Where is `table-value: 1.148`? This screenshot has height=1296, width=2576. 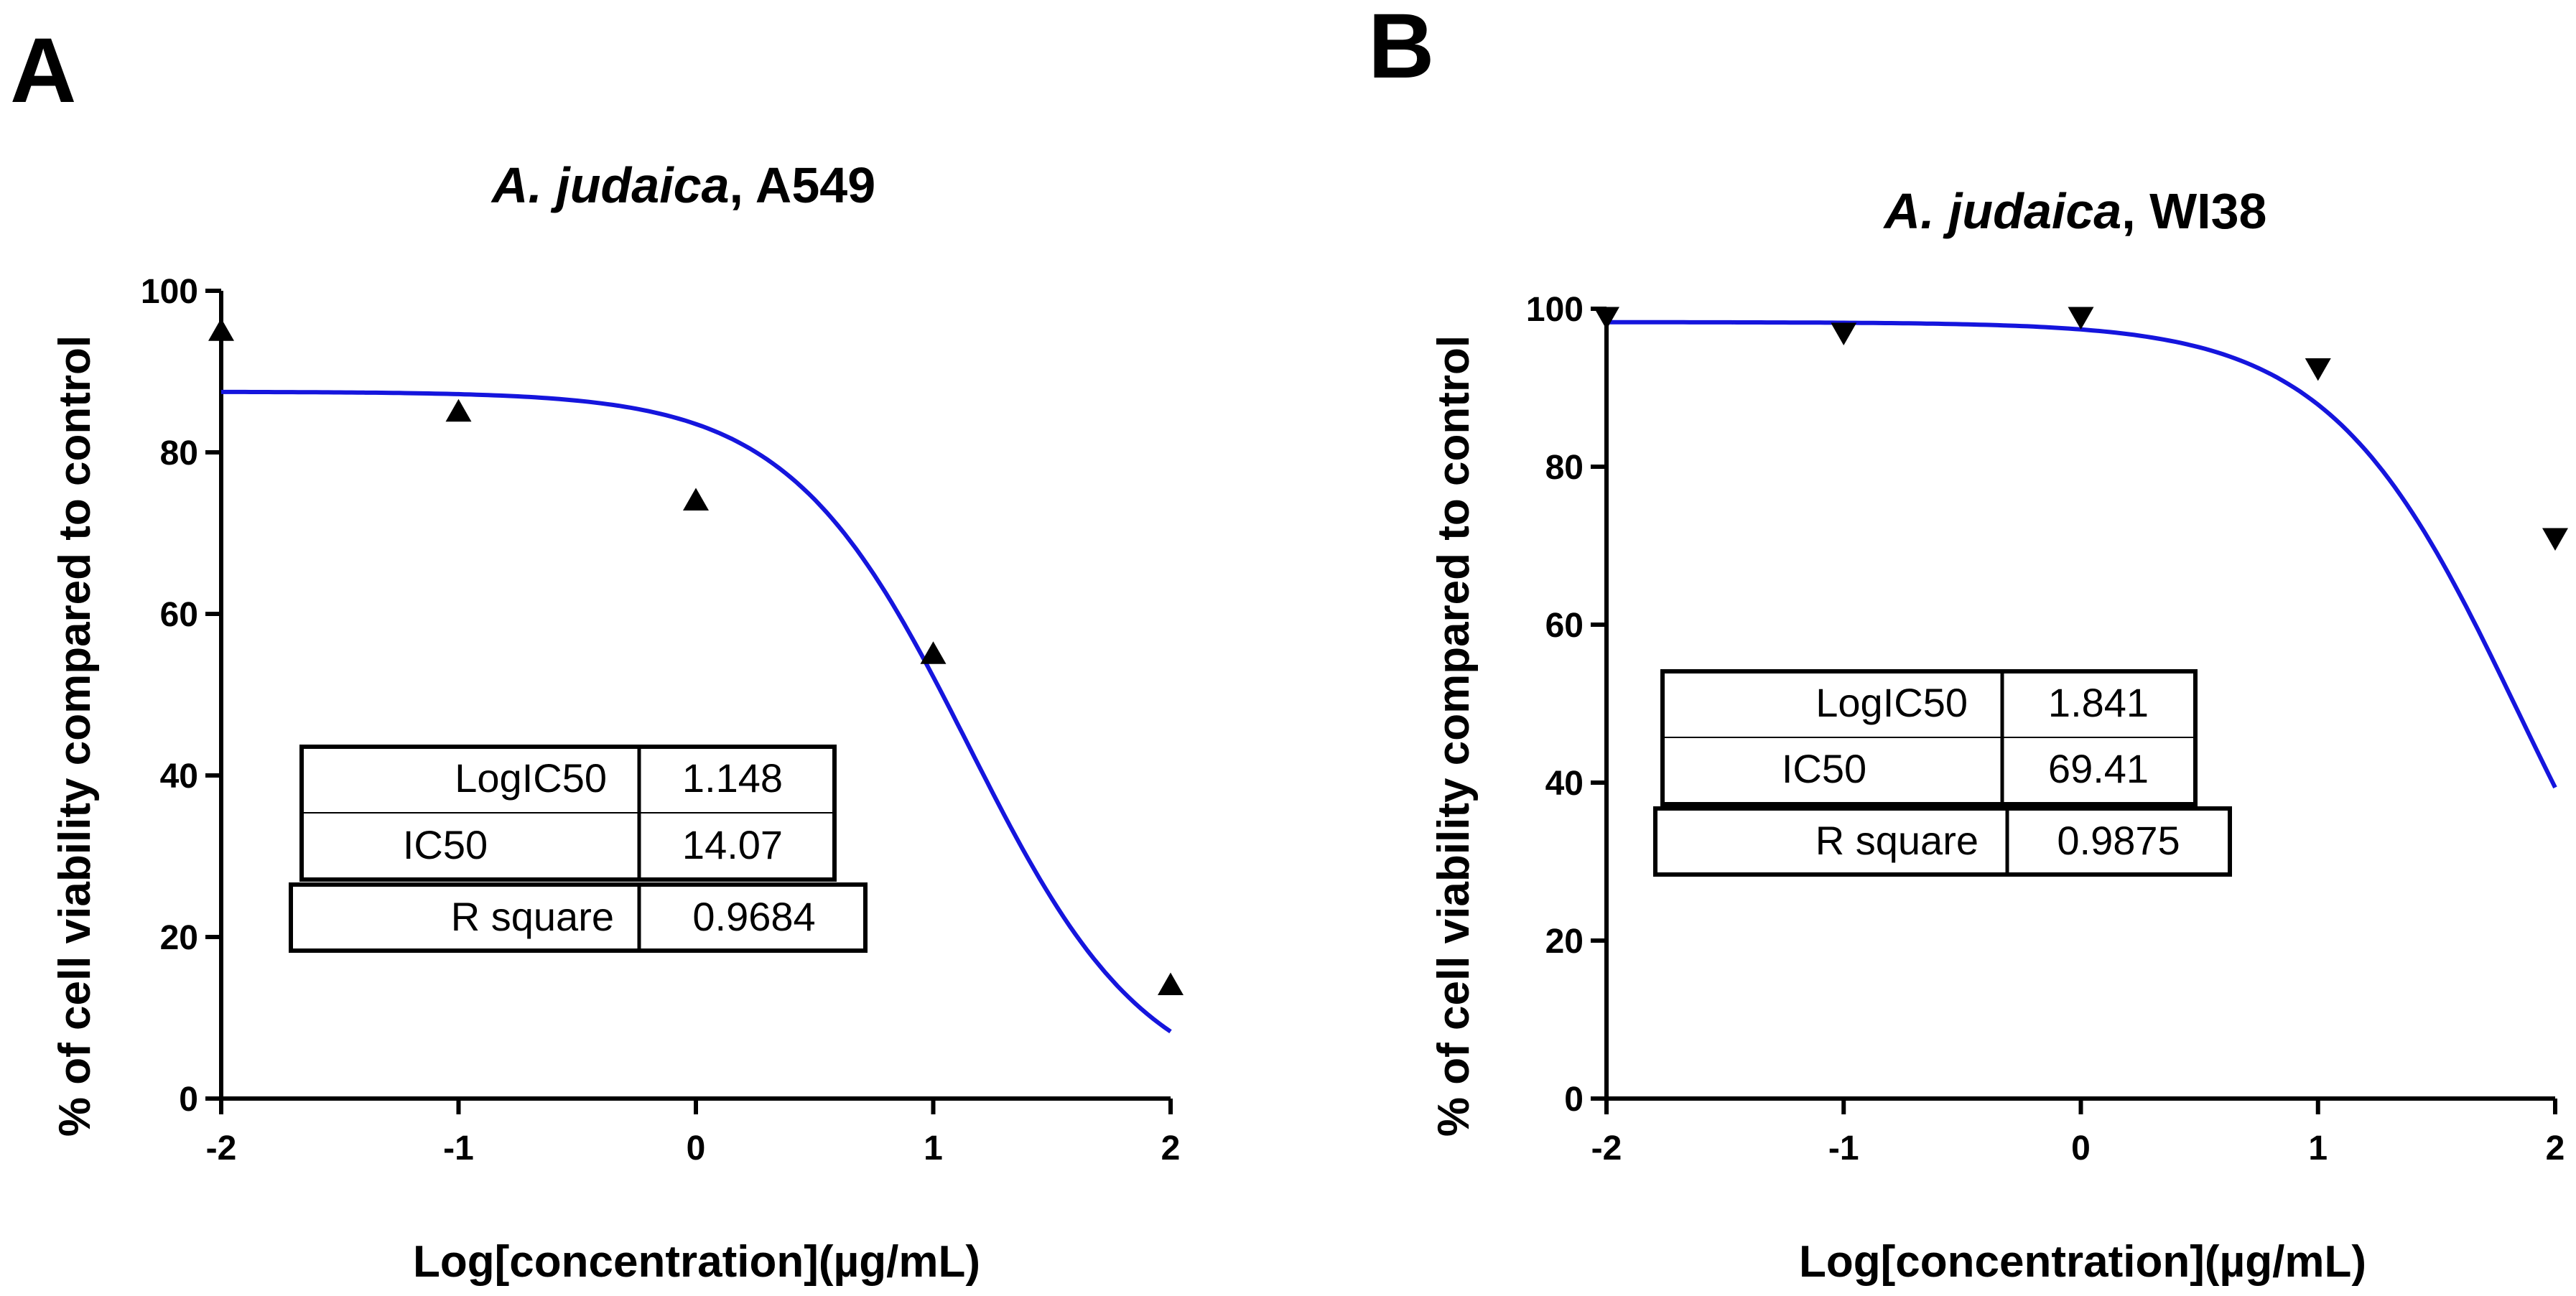
table-value: 1.148 is located at coordinates (732, 778).